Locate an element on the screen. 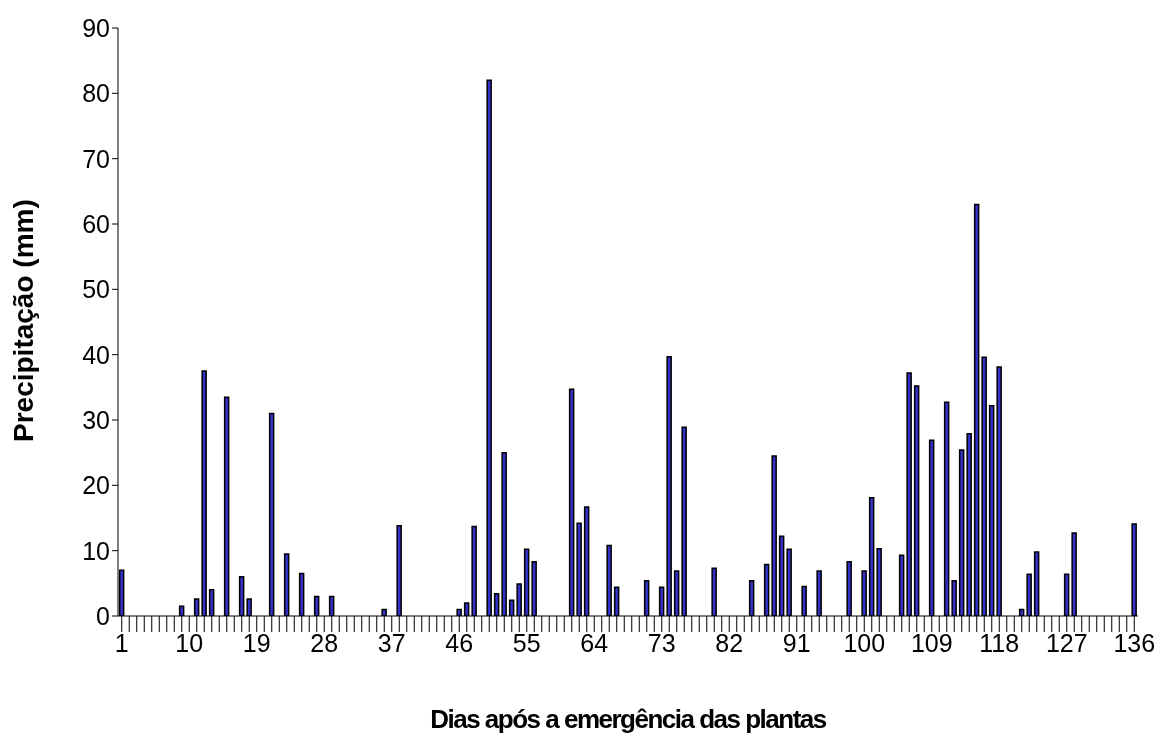 Image resolution: width=1166 pixels, height=754 pixels. x-tick-label: 100 is located at coordinates (864, 642).